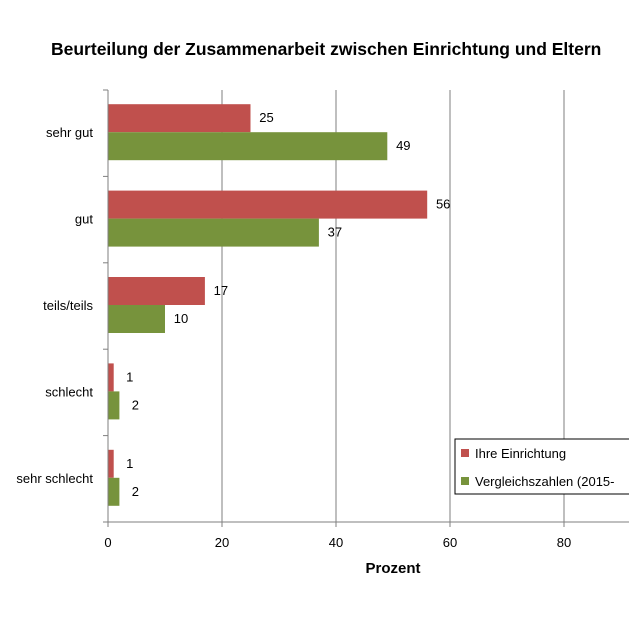 The width and height of the screenshot is (629, 623). Describe the element at coordinates (69, 132) in the screenshot. I see `category-label: sehr gut` at that location.